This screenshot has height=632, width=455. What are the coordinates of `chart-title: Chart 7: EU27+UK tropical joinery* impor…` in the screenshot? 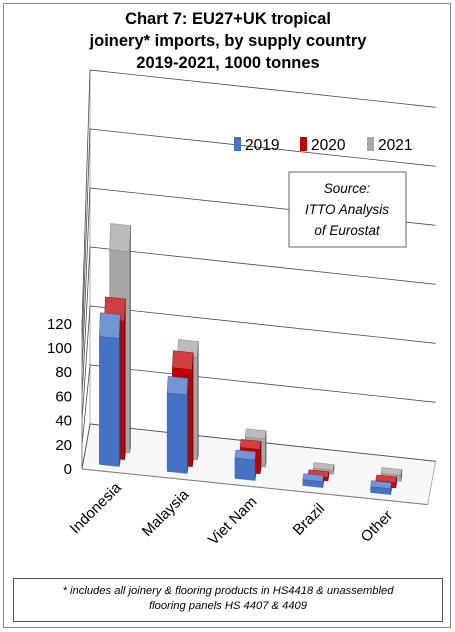 It's located at (228, 41).